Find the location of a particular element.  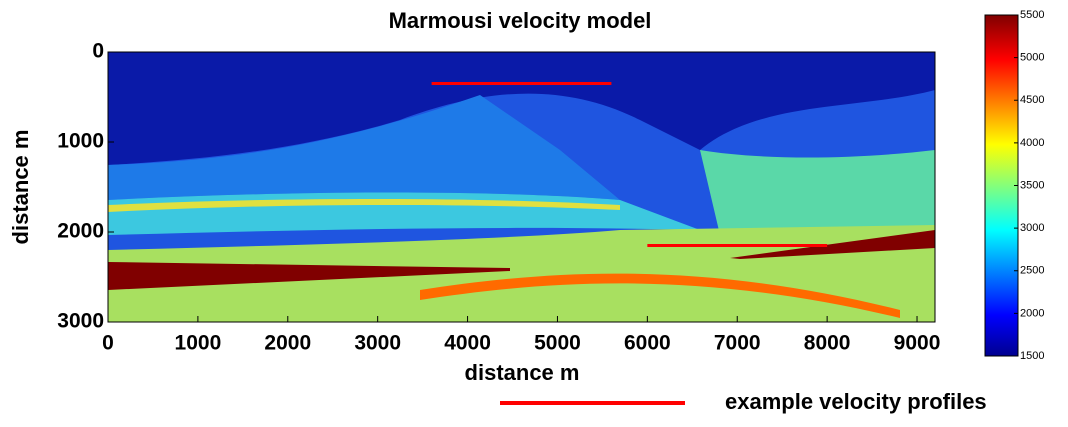

colorbar-tick-label: 5000 is located at coordinates (1032, 58).